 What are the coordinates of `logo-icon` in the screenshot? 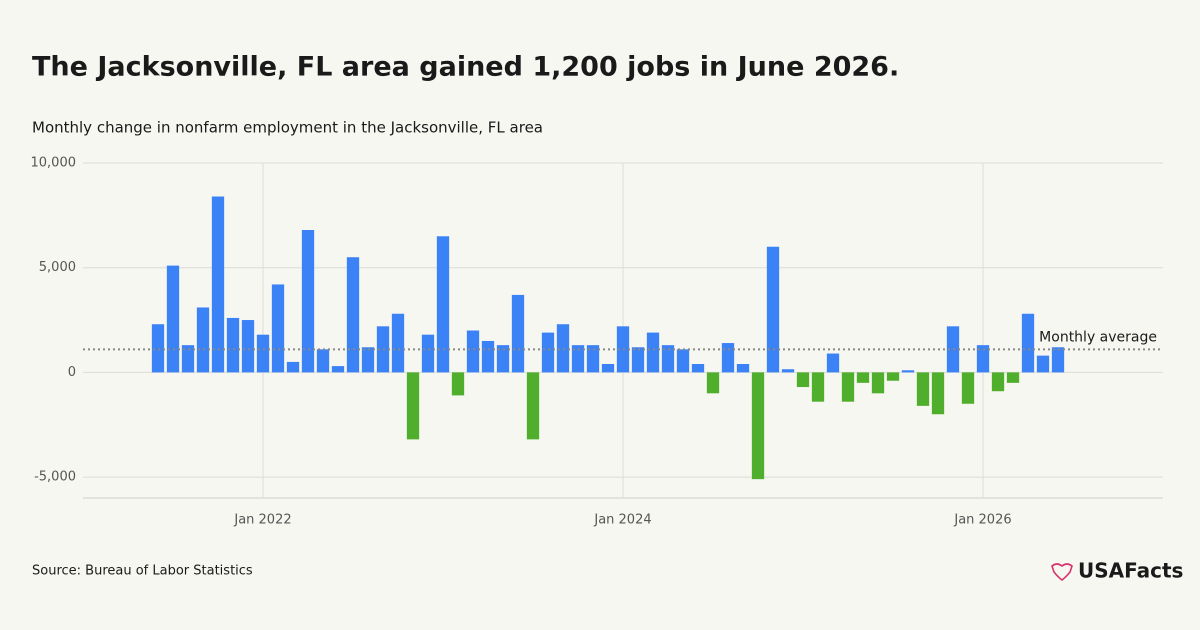 It's located at (1062, 572).